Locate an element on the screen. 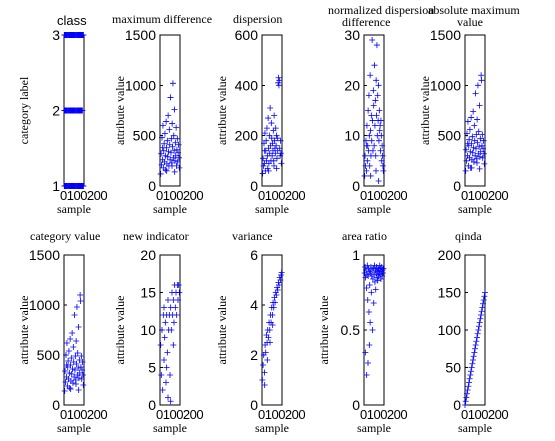  subplot-title: category value is located at coordinates (65, 236).